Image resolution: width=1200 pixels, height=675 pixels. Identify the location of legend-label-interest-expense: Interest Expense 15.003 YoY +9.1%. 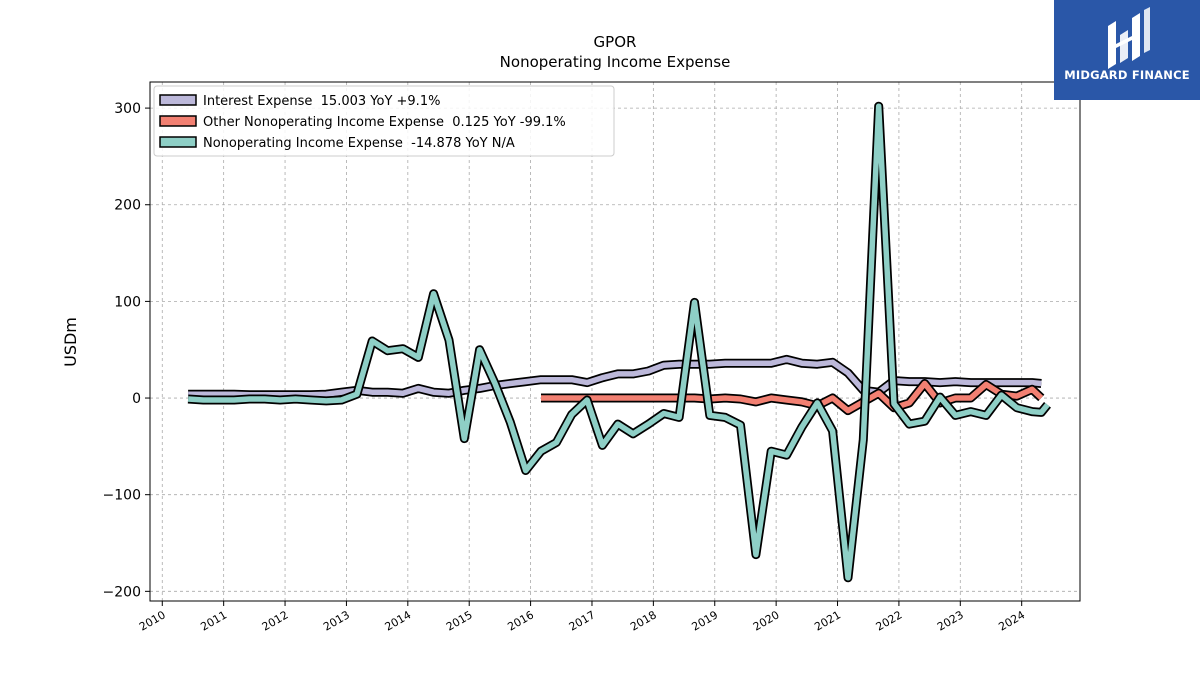
(321, 101).